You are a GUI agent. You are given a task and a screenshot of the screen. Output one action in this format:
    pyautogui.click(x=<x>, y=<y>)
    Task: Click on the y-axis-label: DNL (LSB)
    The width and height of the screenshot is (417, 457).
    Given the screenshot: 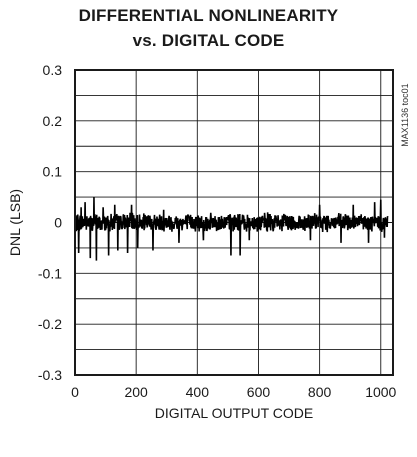 What is the action you would take?
    pyautogui.click(x=15, y=222)
    